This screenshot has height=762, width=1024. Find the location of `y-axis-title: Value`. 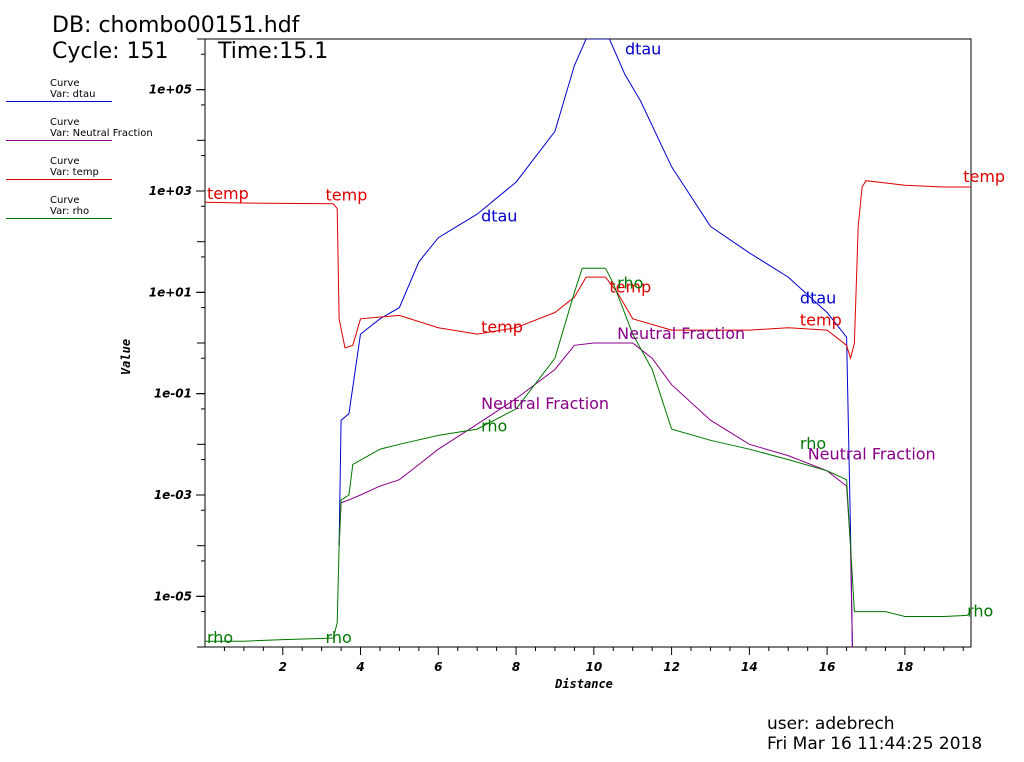

y-axis-title: Value is located at coordinates (126, 357).